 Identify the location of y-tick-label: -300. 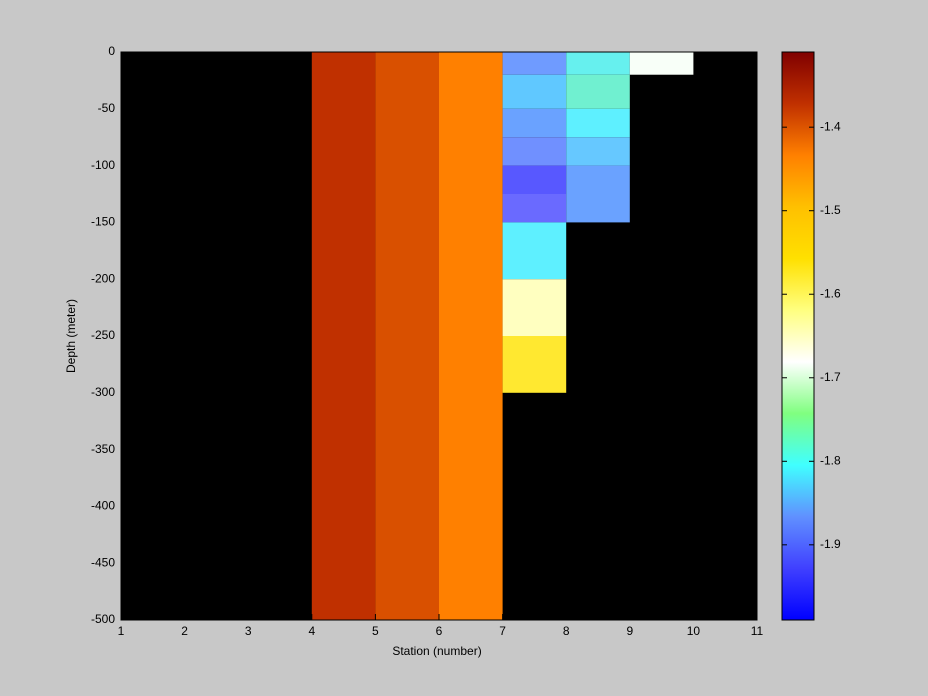
(103, 392).